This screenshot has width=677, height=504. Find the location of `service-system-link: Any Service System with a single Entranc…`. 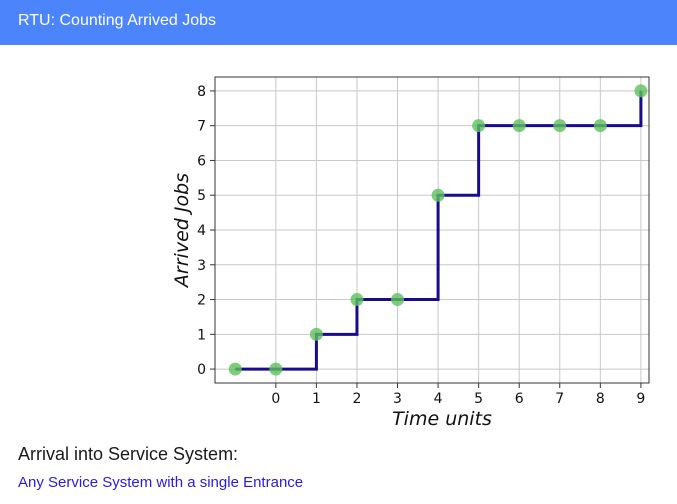

service-system-link: Any Service System with a single Entranc… is located at coordinates (161, 482).